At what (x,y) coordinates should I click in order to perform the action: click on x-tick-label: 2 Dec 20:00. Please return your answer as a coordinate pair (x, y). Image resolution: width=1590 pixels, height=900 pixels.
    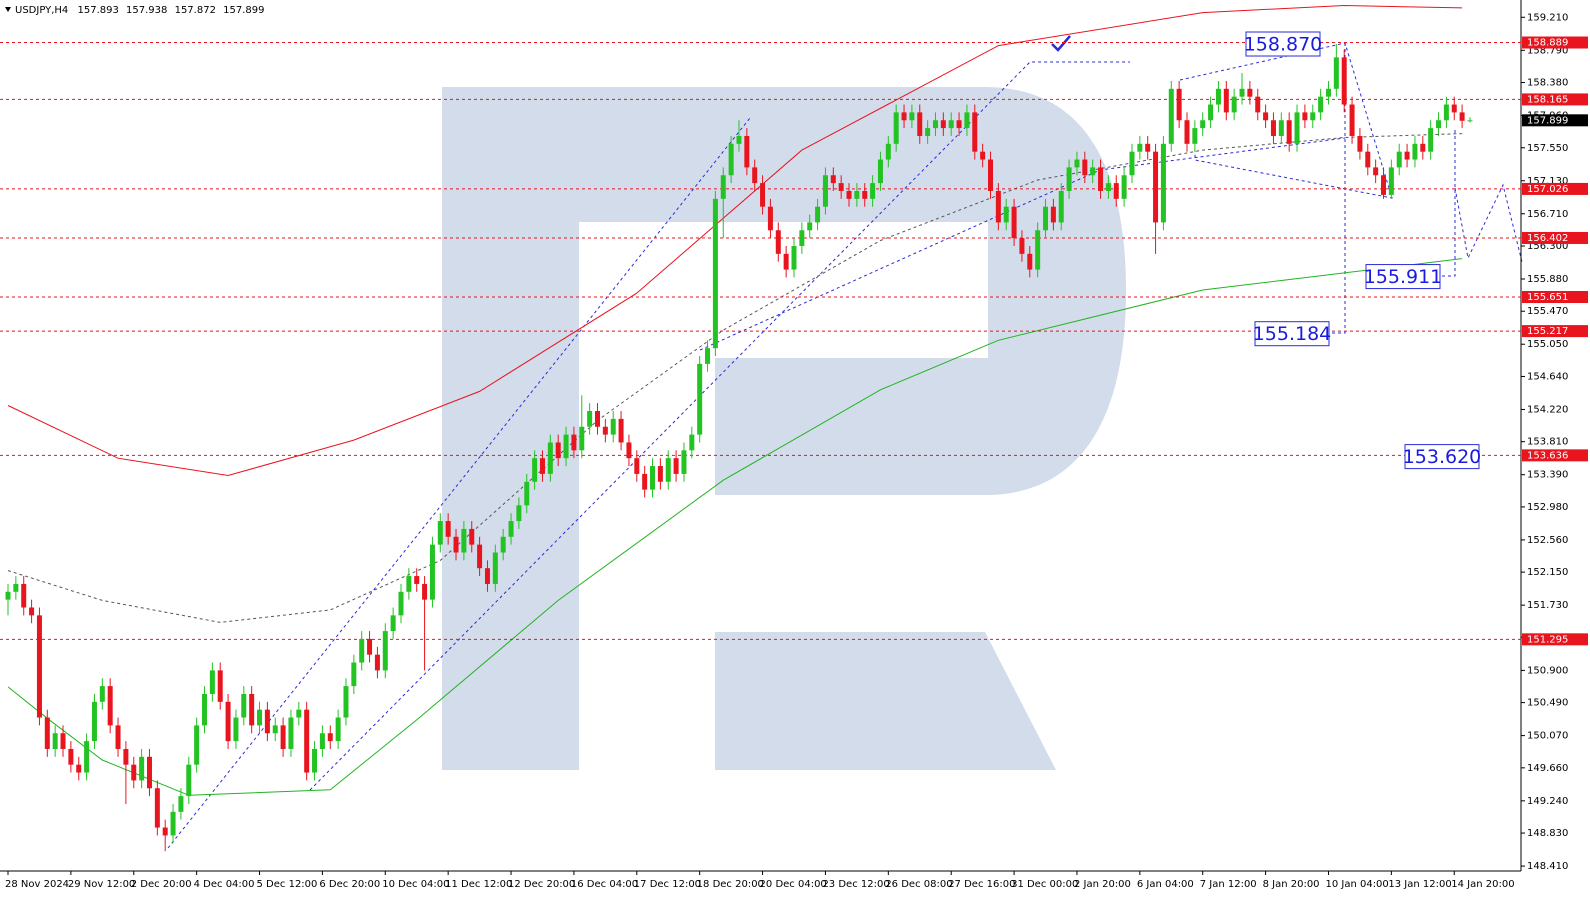
    Looking at the image, I should click on (161, 884).